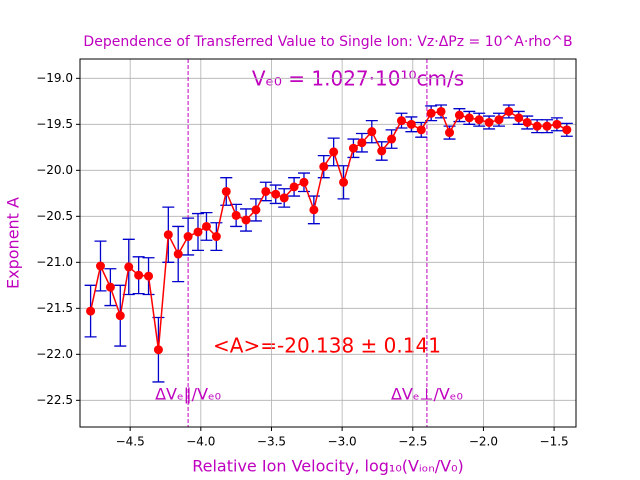  I want to click on x-tick-label: −2.5, so click(412, 442).